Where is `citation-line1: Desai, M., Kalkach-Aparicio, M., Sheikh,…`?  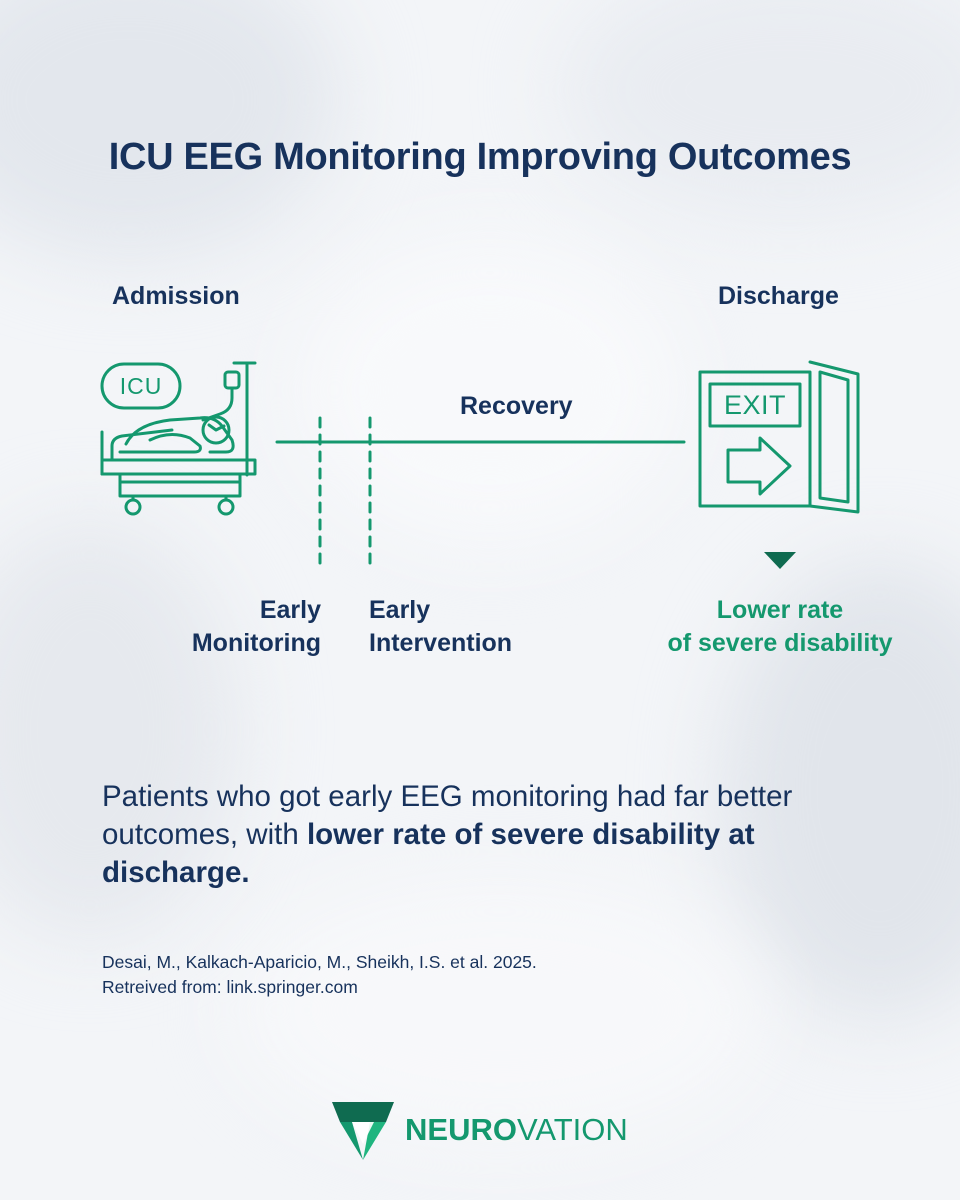
citation-line1: Desai, M., Kalkach-Aparicio, M., Sheikh,… is located at coordinates (319, 962).